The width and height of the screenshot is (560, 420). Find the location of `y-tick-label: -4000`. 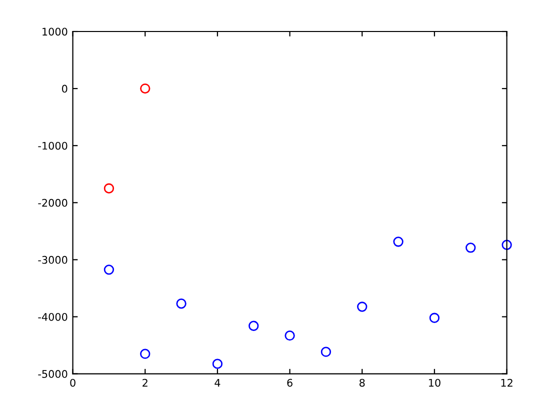

y-tick-label: -4000 is located at coordinates (53, 316).